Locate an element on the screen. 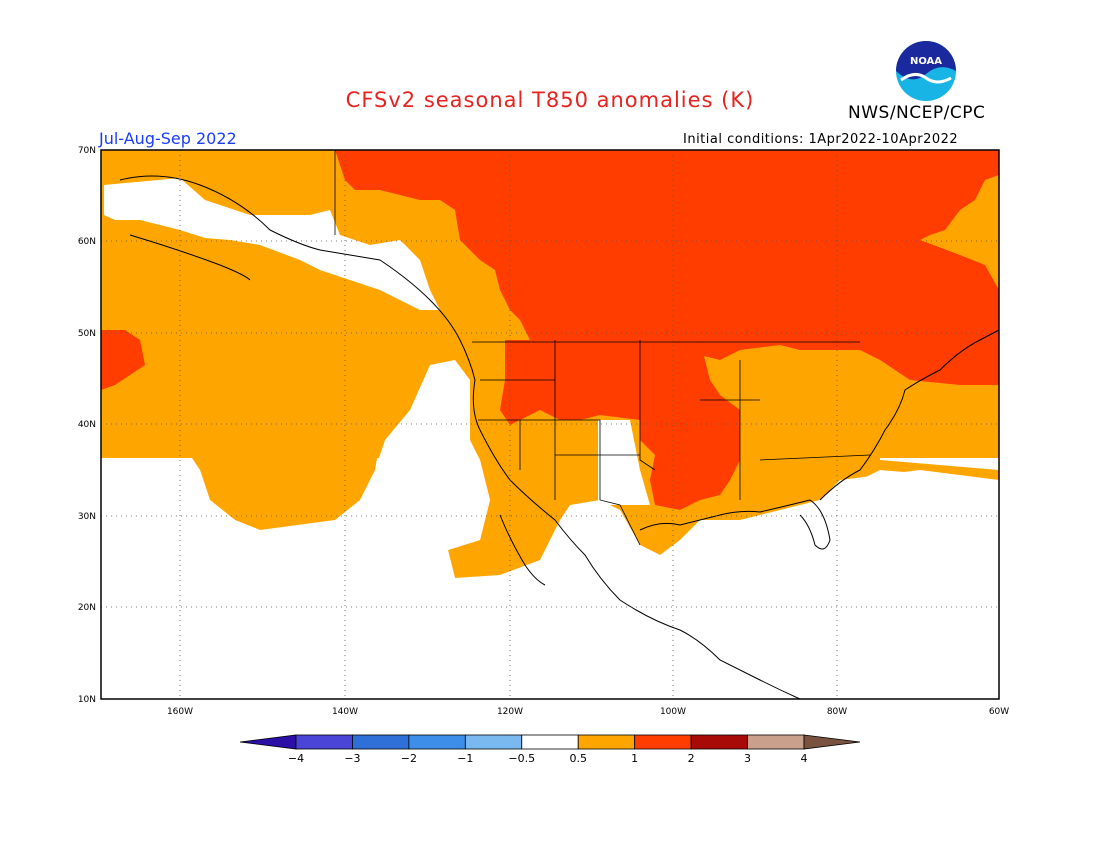 This screenshot has height=850, width=1100. colorbar is located at coordinates (550, 742).